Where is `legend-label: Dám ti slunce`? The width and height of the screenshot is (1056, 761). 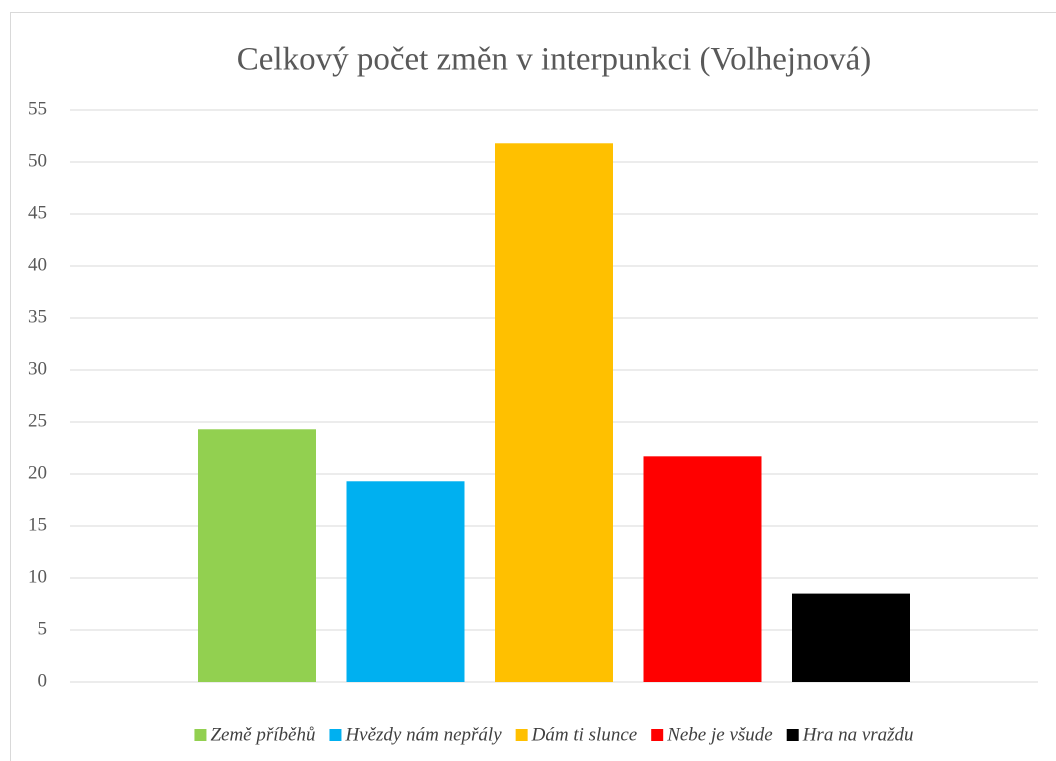
legend-label: Dám ti slunce is located at coordinates (584, 734).